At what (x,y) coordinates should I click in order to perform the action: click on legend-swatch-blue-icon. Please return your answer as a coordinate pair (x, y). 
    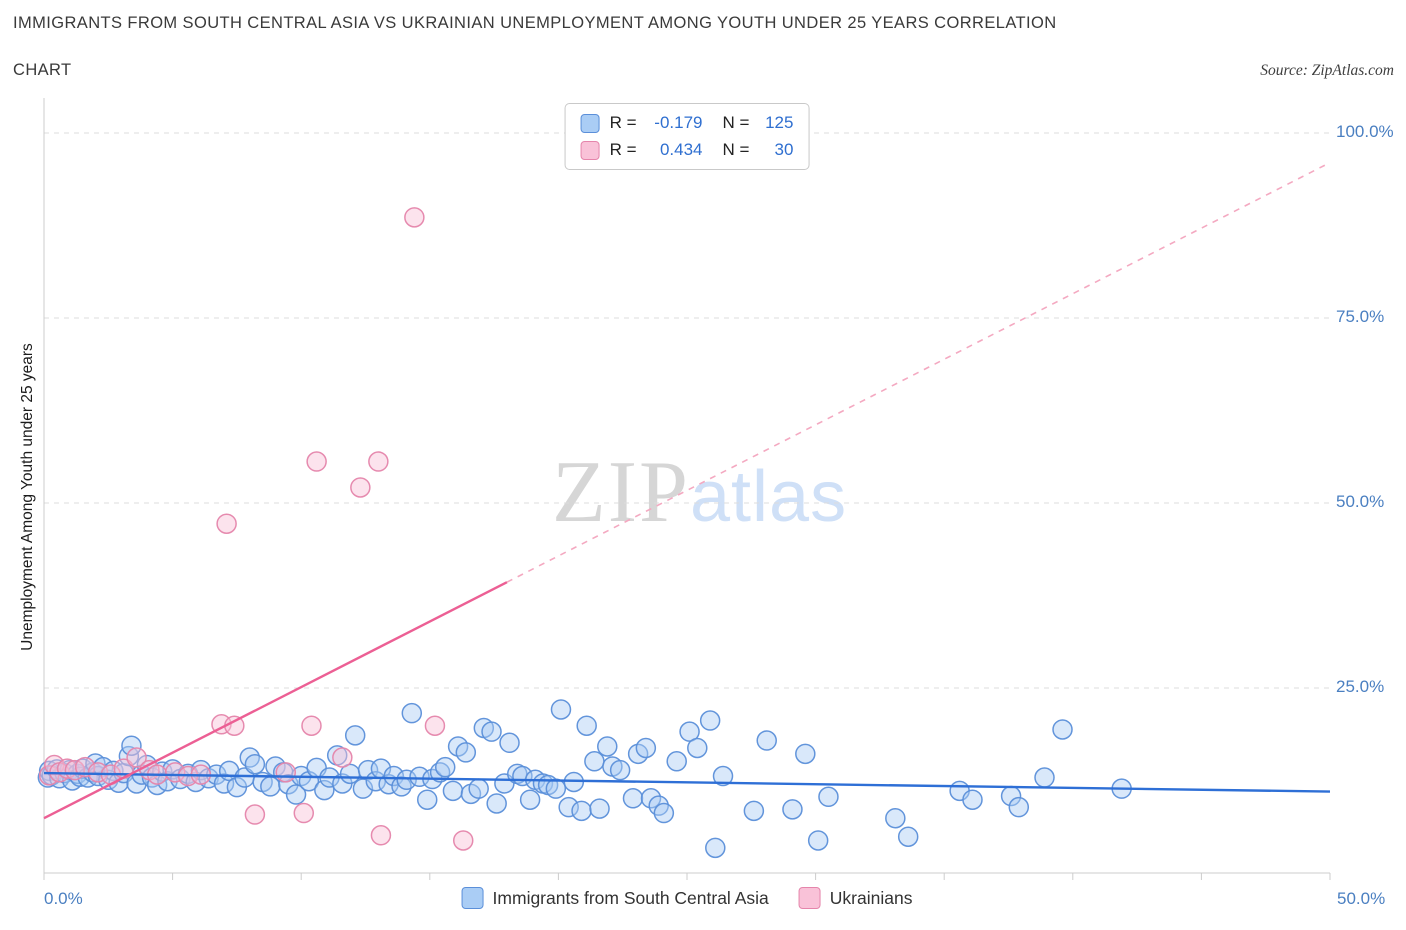
    Looking at the image, I should click on (590, 123).